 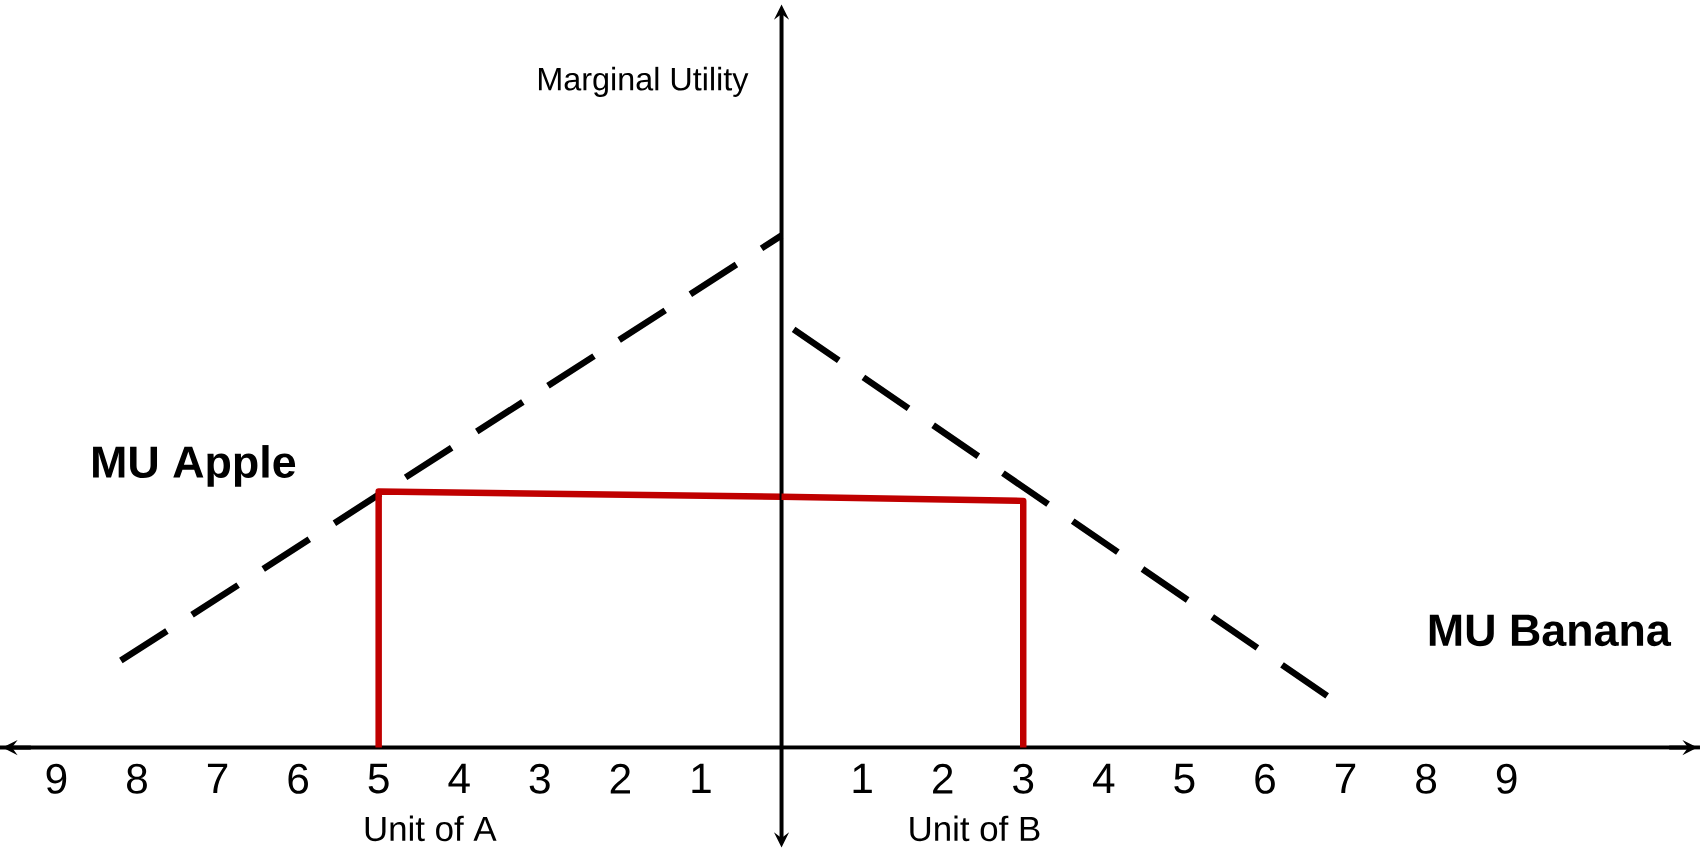 What do you see at coordinates (431, 828) in the screenshot?
I see `x-axis-title: Unit of A` at bounding box center [431, 828].